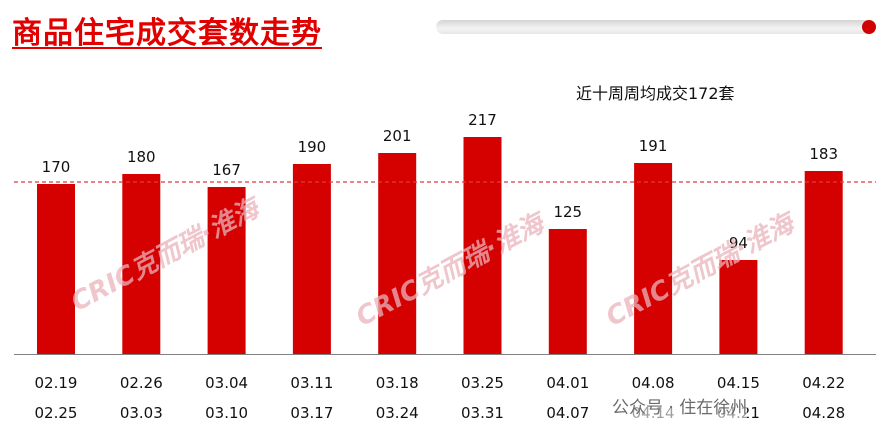  What do you see at coordinates (312, 147) in the screenshot?
I see `data-label: 190` at bounding box center [312, 147].